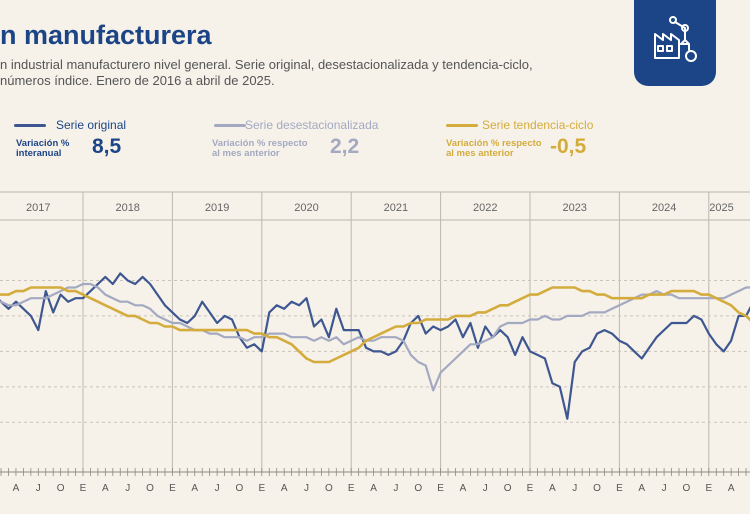 This screenshot has height=514, width=750. What do you see at coordinates (127, 208) in the screenshot?
I see `year-label: 2018` at bounding box center [127, 208].